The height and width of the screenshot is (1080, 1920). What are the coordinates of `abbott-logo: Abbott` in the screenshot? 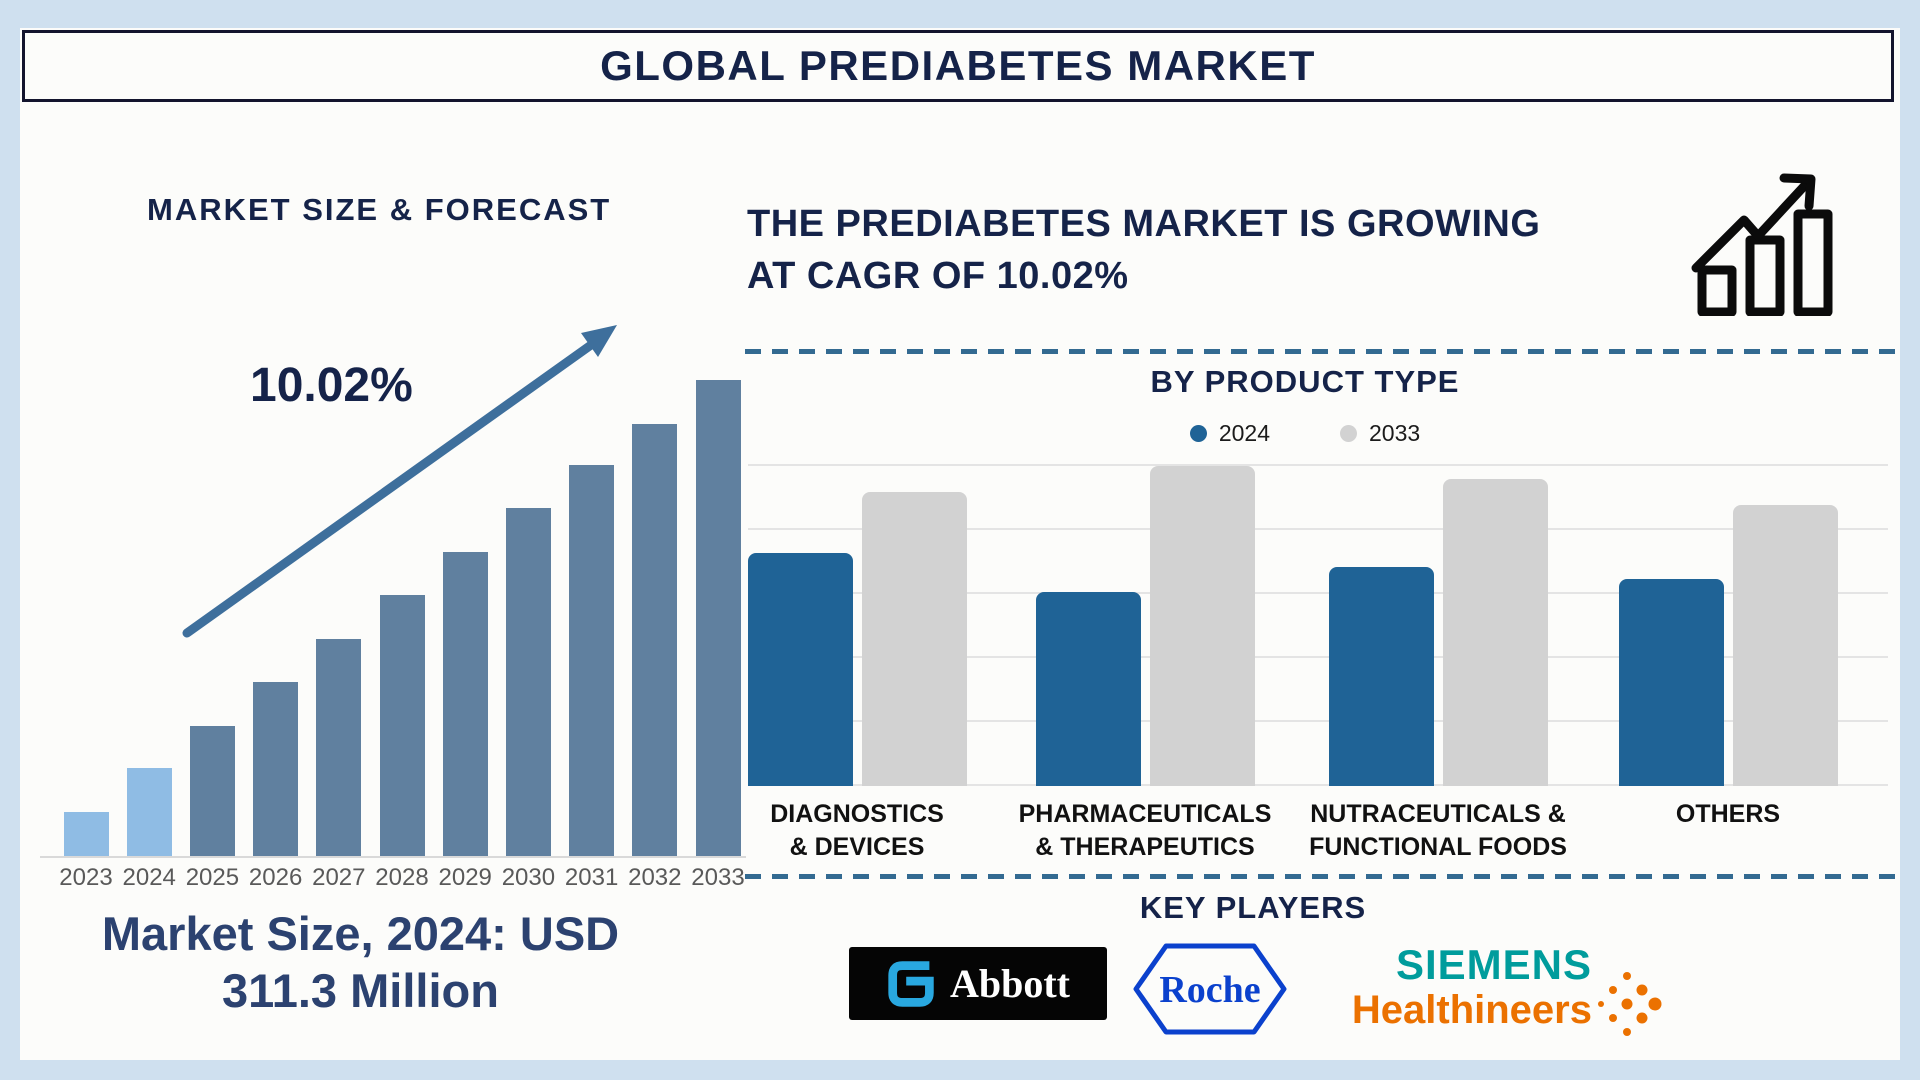 It's located at (978, 983).